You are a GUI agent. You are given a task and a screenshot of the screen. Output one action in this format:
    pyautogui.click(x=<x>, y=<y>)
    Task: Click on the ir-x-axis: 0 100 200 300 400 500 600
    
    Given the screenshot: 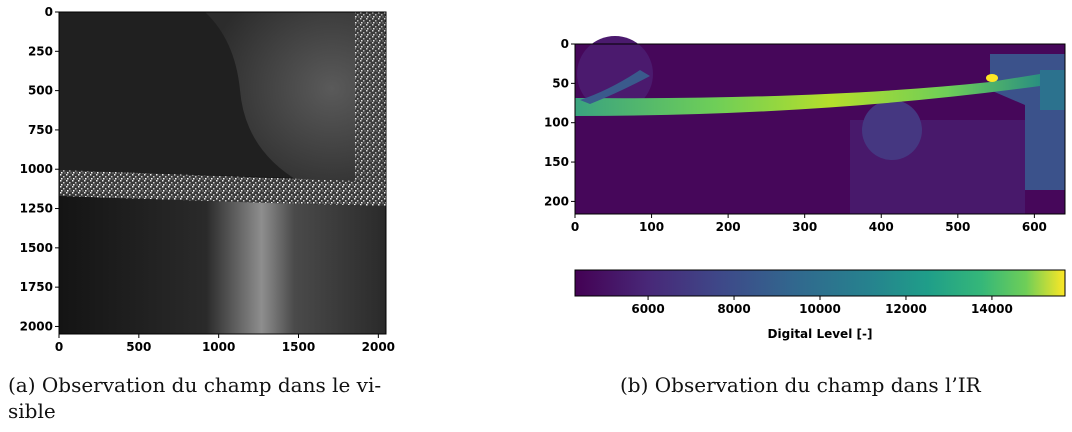 What is the action you would take?
    pyautogui.click(x=809, y=224)
    